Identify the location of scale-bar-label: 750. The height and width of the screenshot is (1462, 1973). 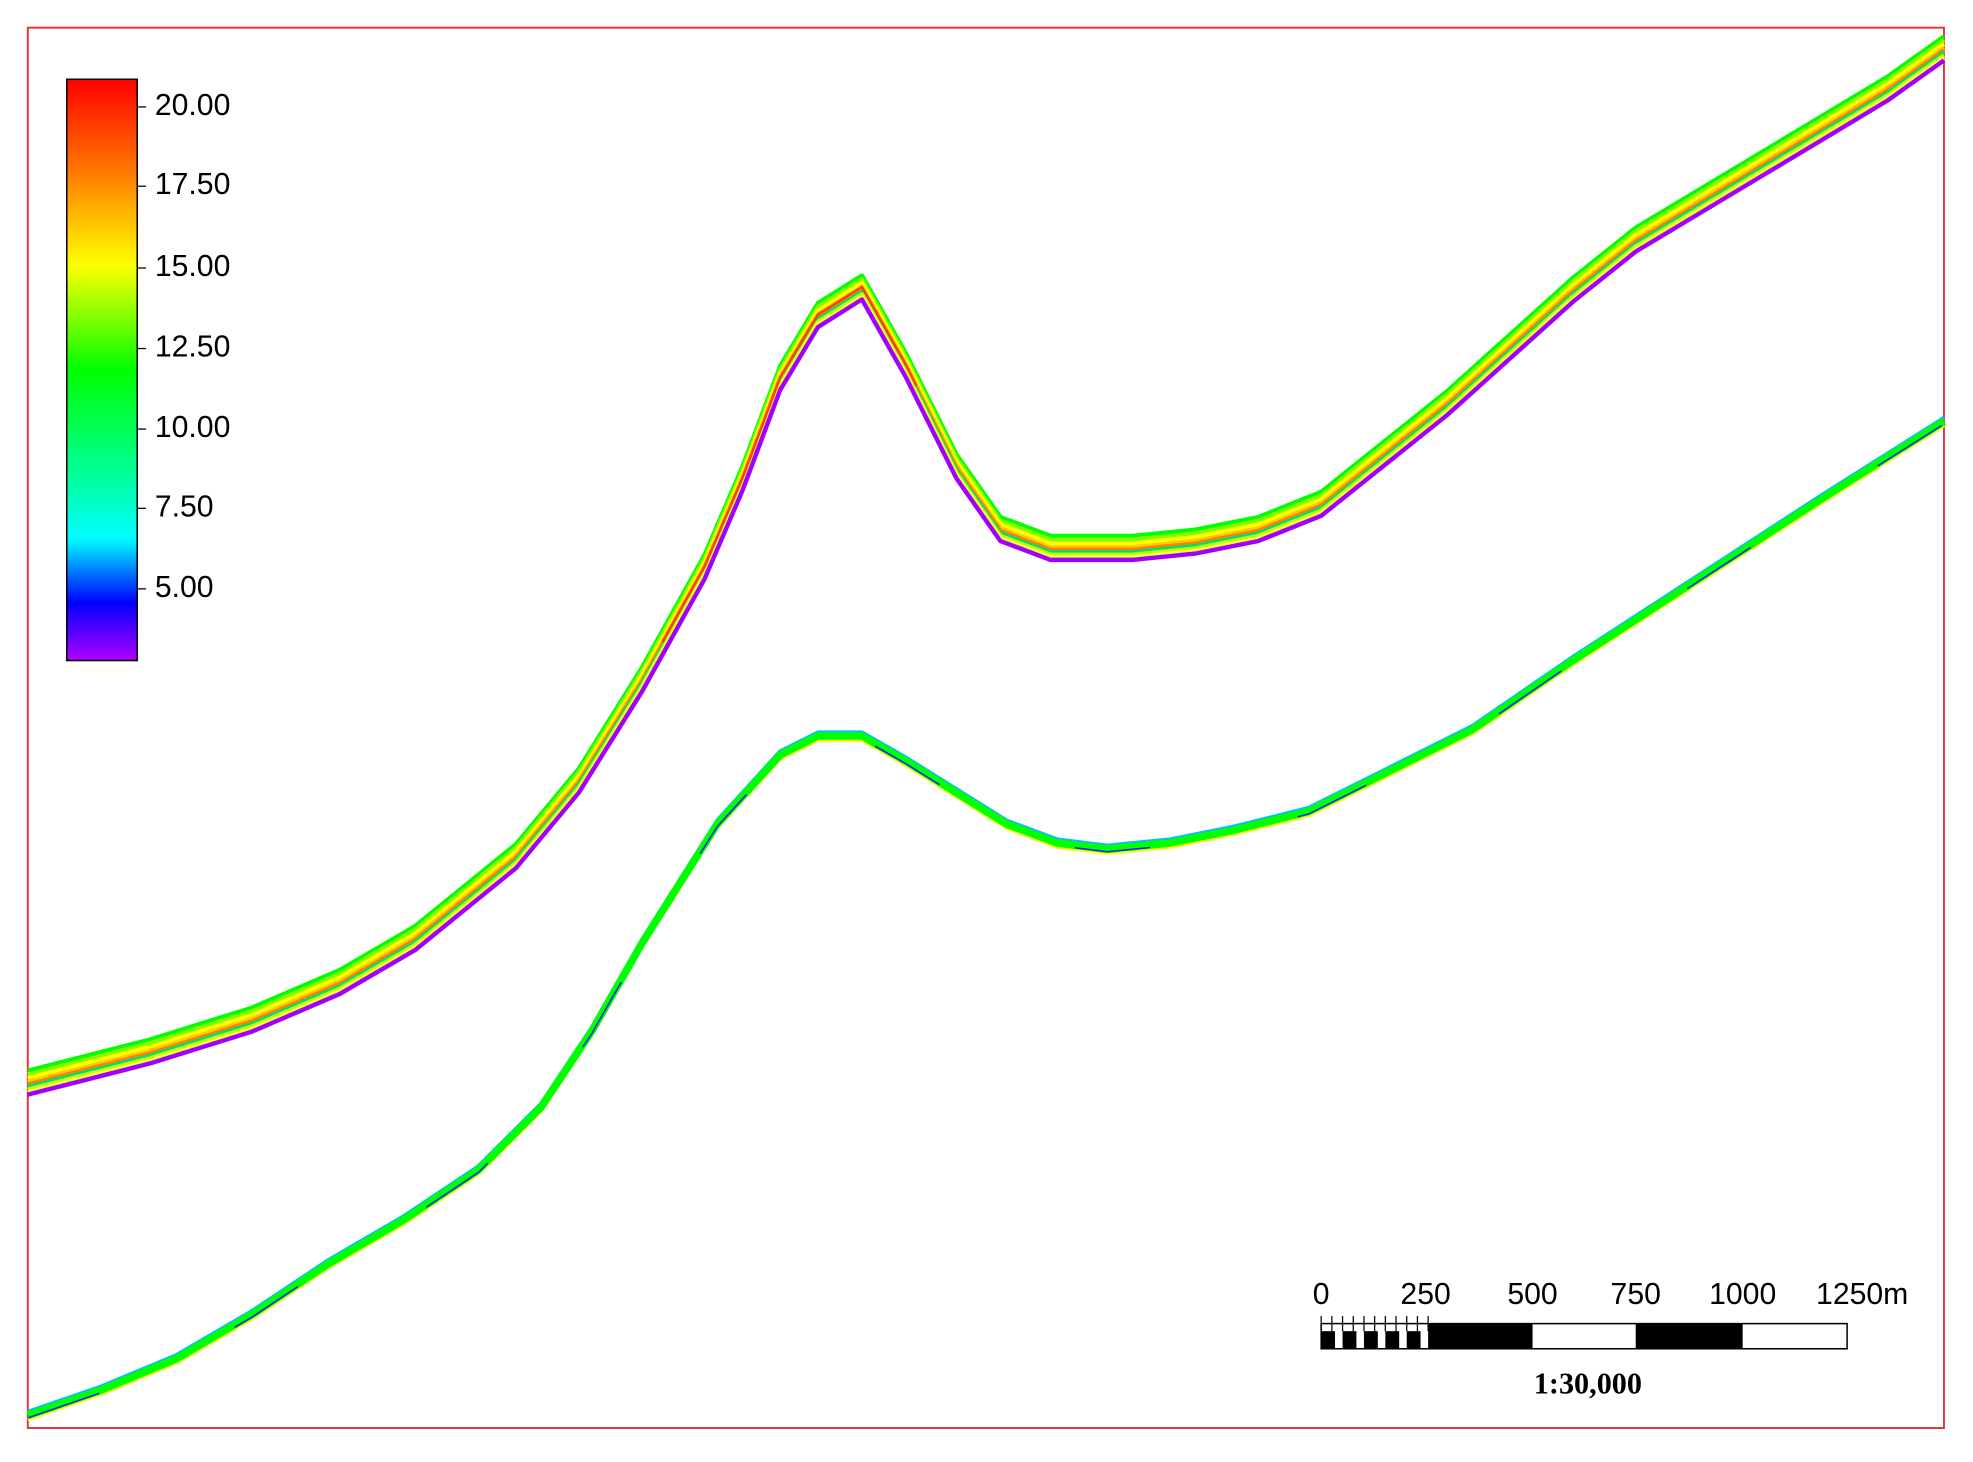
(1636, 1294).